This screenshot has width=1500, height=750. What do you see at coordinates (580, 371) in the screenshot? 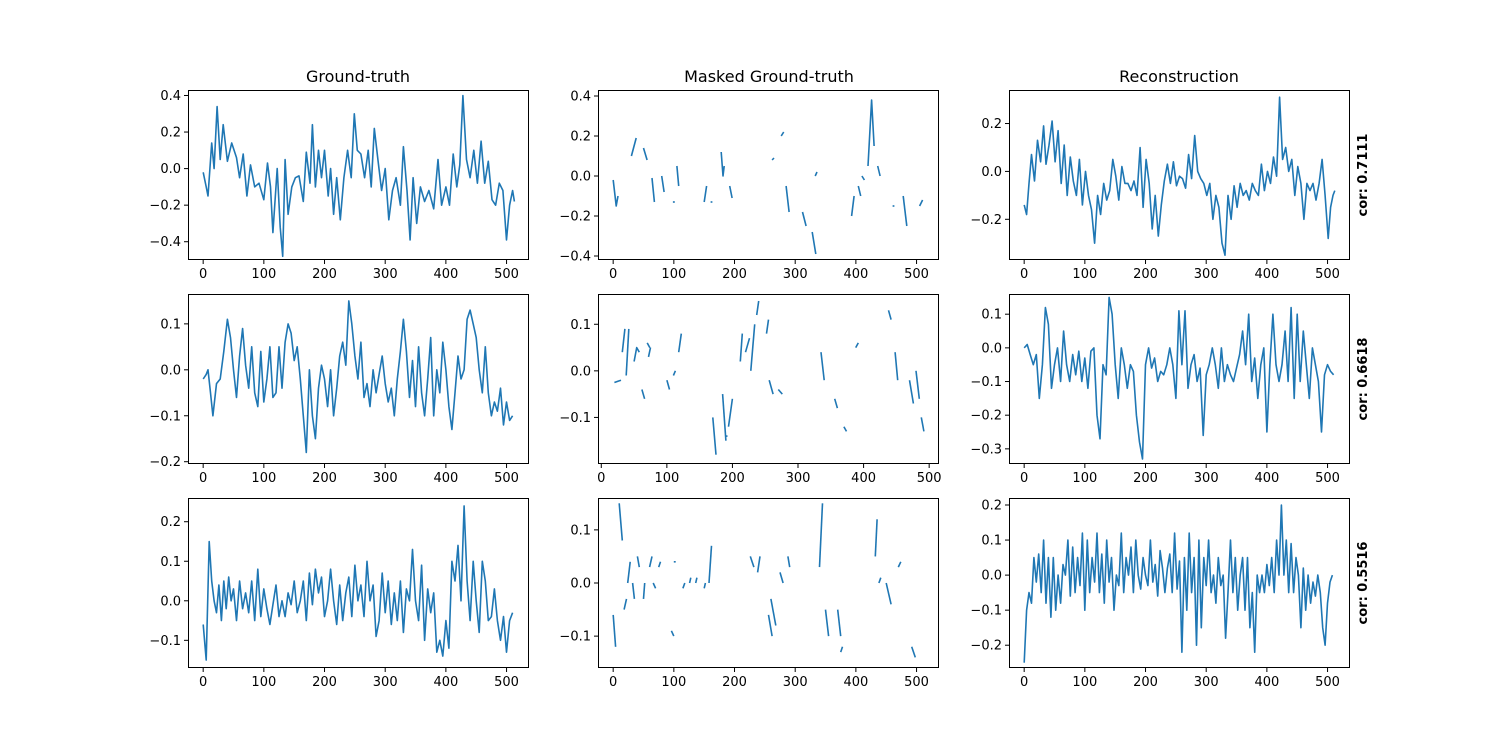
I see `panel-r2c2-ytick-label: 0.0` at bounding box center [580, 371].